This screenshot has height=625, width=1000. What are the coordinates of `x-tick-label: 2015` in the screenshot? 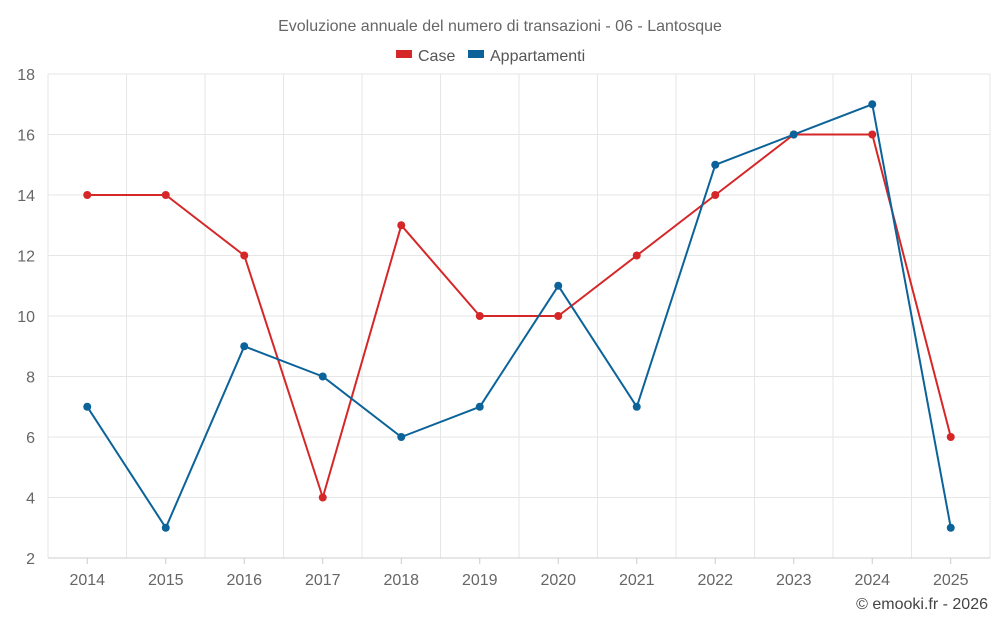 It's located at (166, 580).